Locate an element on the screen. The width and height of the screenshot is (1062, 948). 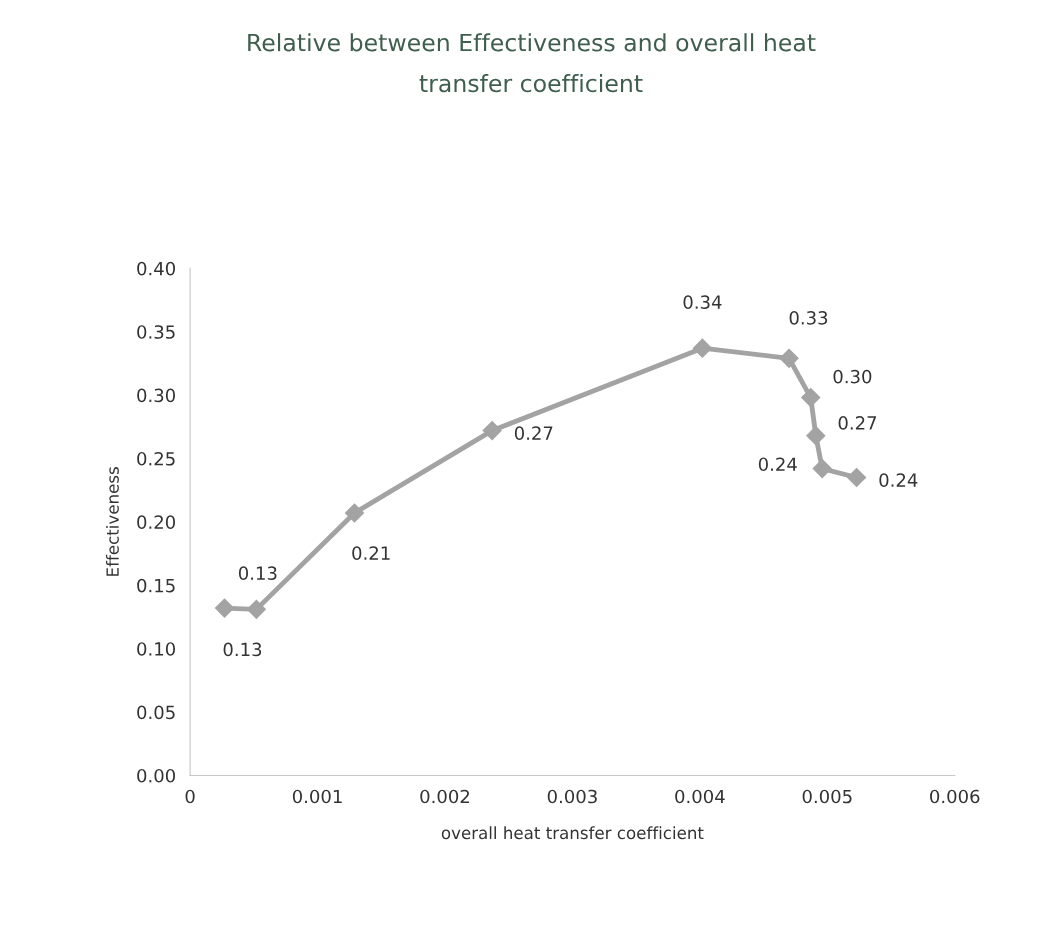
data-label: 0.21 is located at coordinates (371, 553).